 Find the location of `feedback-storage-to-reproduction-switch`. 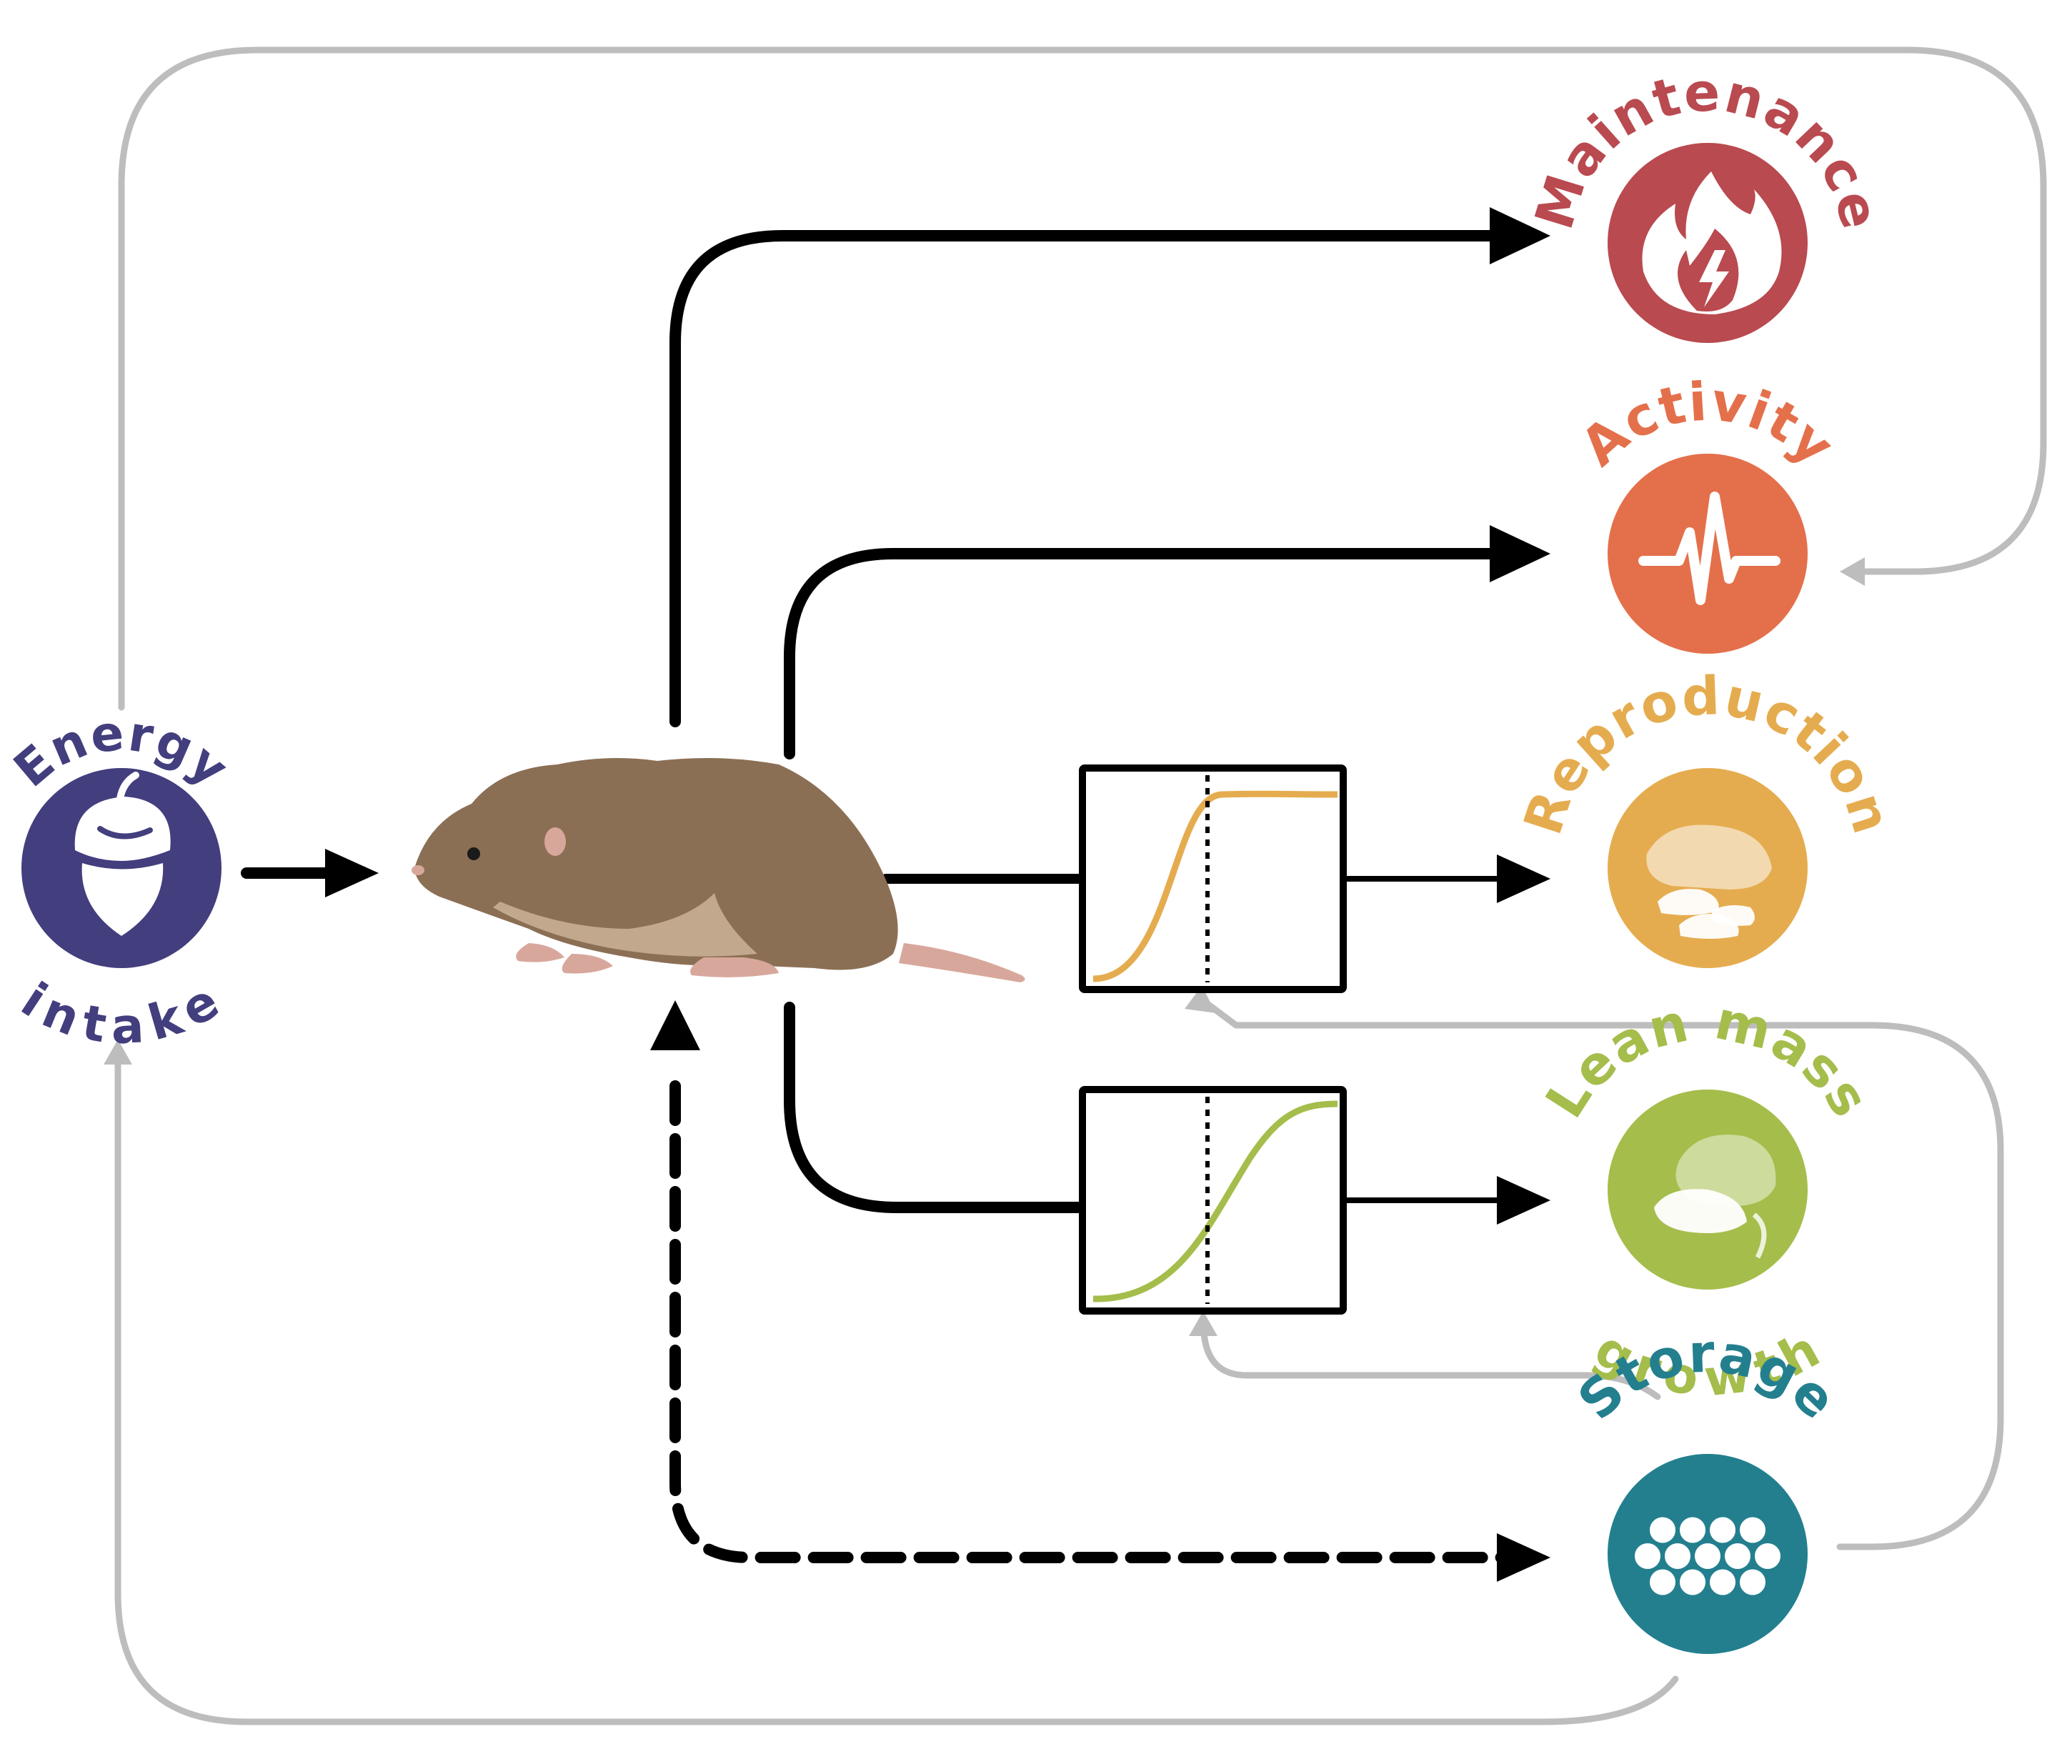

feedback-storage-to-reproduction-switch is located at coordinates (1604, 1275).